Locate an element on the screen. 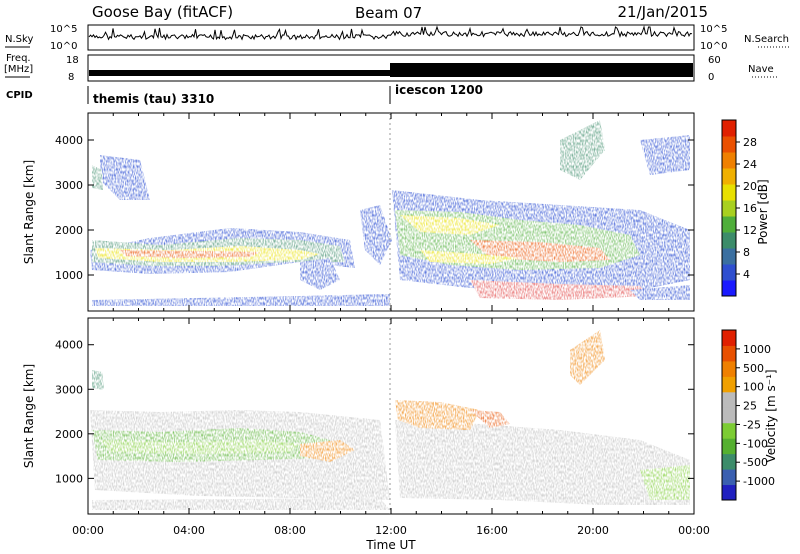  time-axis-title: Time UT is located at coordinates (390, 545).